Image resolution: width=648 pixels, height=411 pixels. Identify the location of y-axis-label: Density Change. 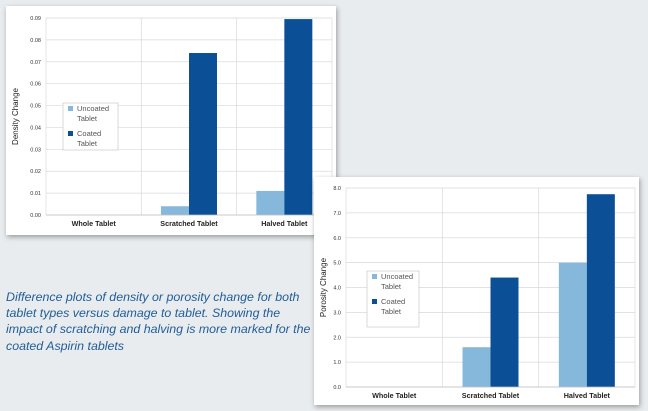
(15, 115).